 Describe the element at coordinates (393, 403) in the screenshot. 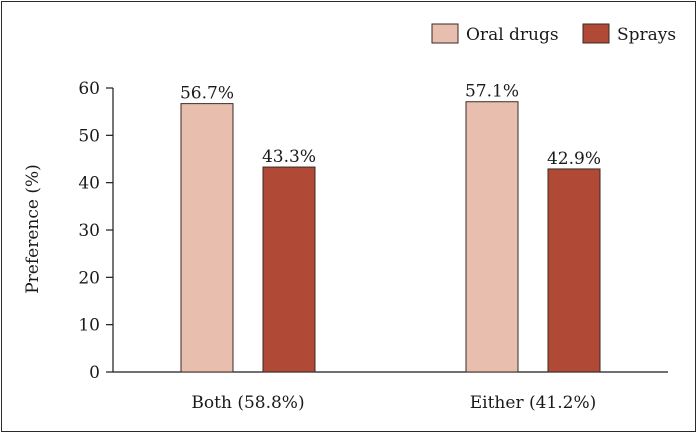

I see `x-categories: Both (58.8%) Either (41.2%)` at that location.